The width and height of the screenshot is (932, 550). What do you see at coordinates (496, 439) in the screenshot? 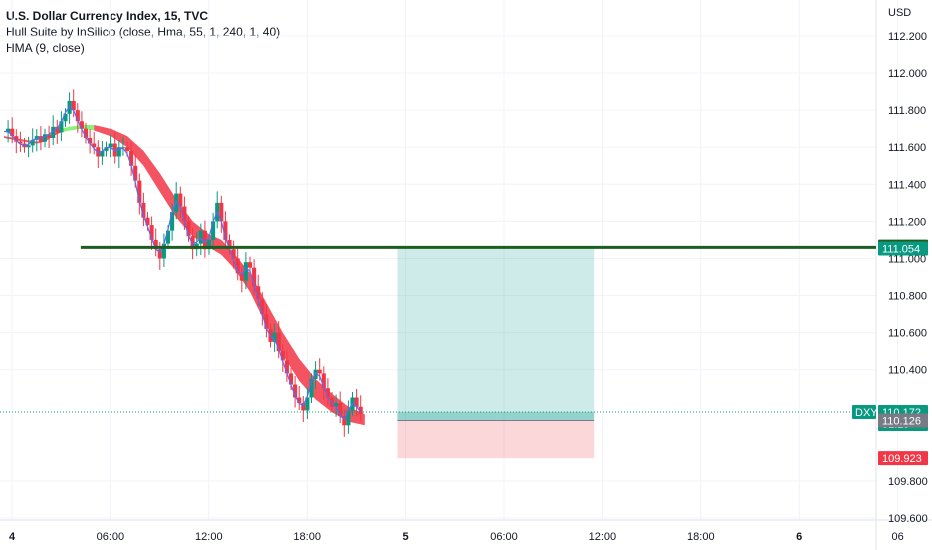
I see `stop-zone` at bounding box center [496, 439].